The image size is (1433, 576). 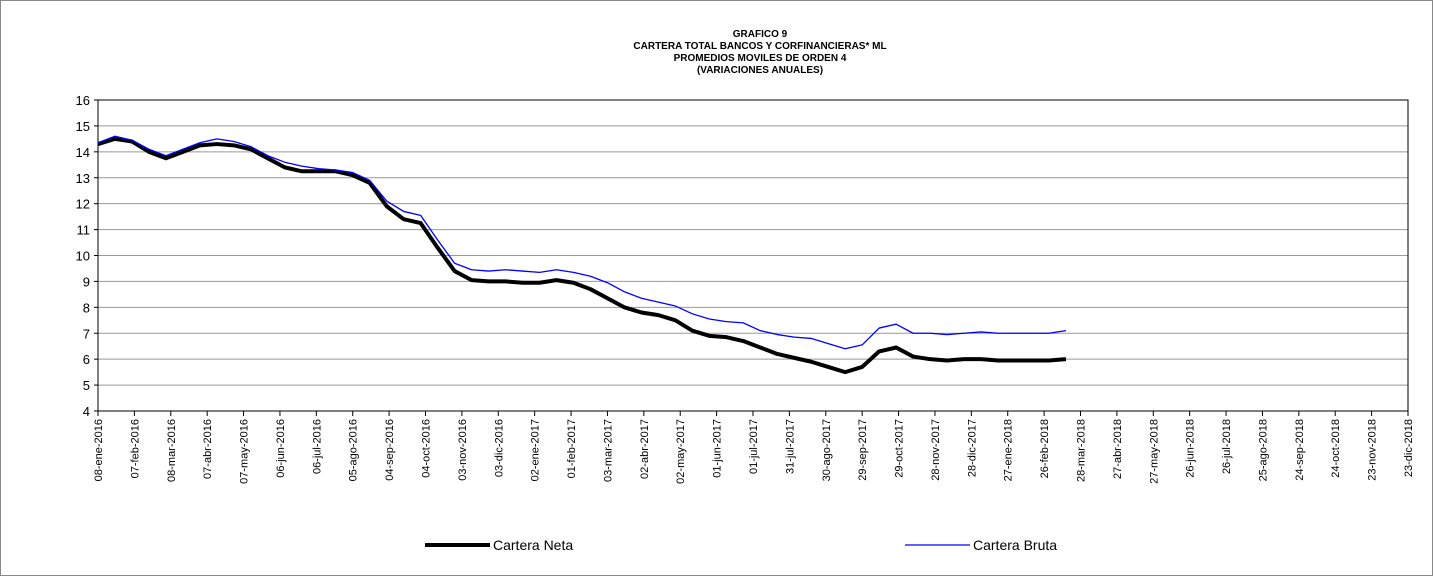 I want to click on x-tick-label: 26-jul-2018, so click(x=1227, y=446).